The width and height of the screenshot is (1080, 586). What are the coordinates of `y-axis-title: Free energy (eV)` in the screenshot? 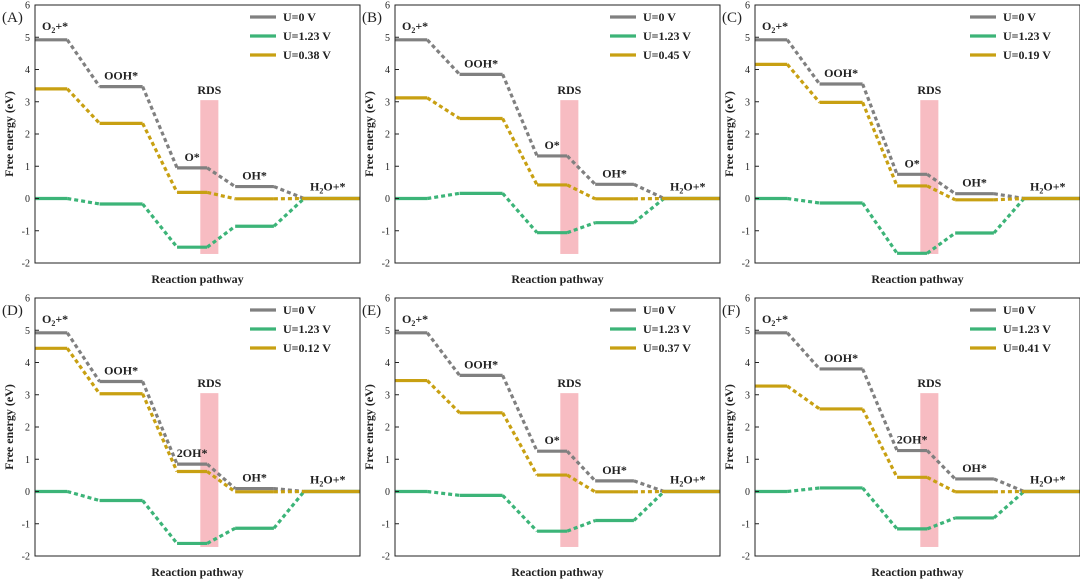 It's located at (729, 134).